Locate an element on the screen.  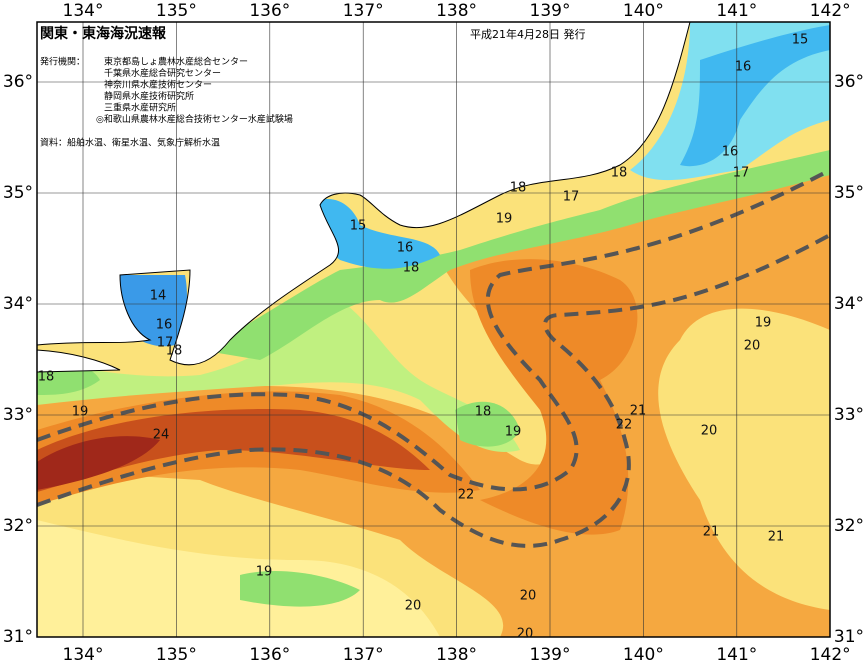
issuer: 静岡県水産技術研究所 is located at coordinates (149, 96).